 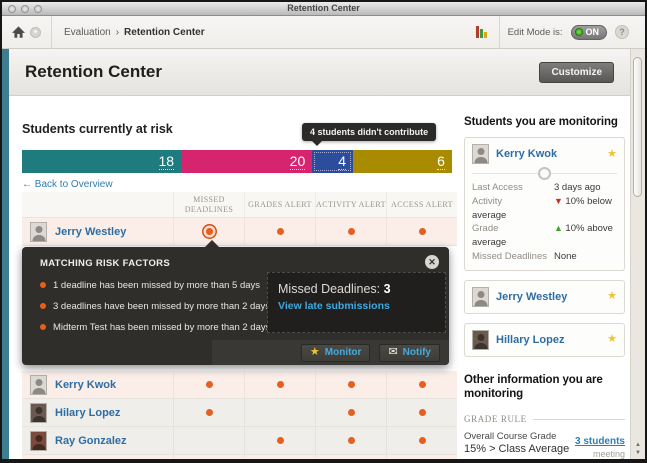 What do you see at coordinates (43, 305) in the screenshot?
I see `bullet-dot-icon` at bounding box center [43, 305].